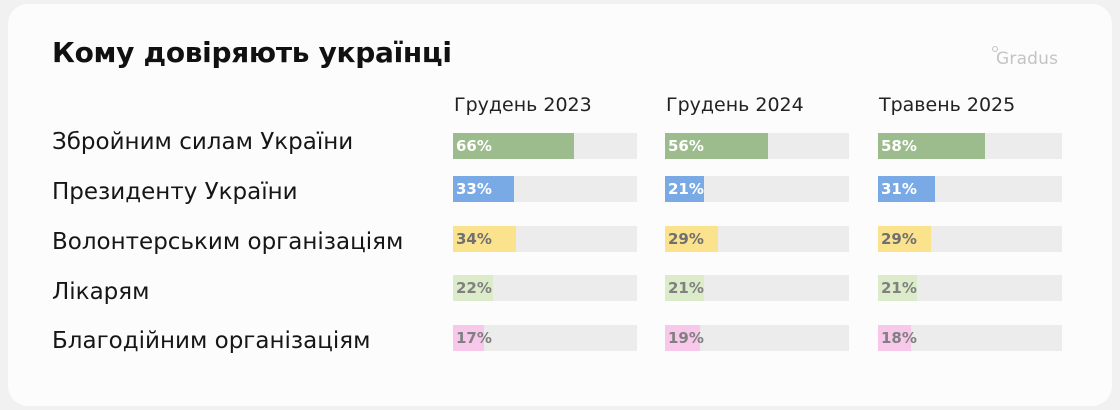  I want to click on bar-track: 19%, so click(757, 338).